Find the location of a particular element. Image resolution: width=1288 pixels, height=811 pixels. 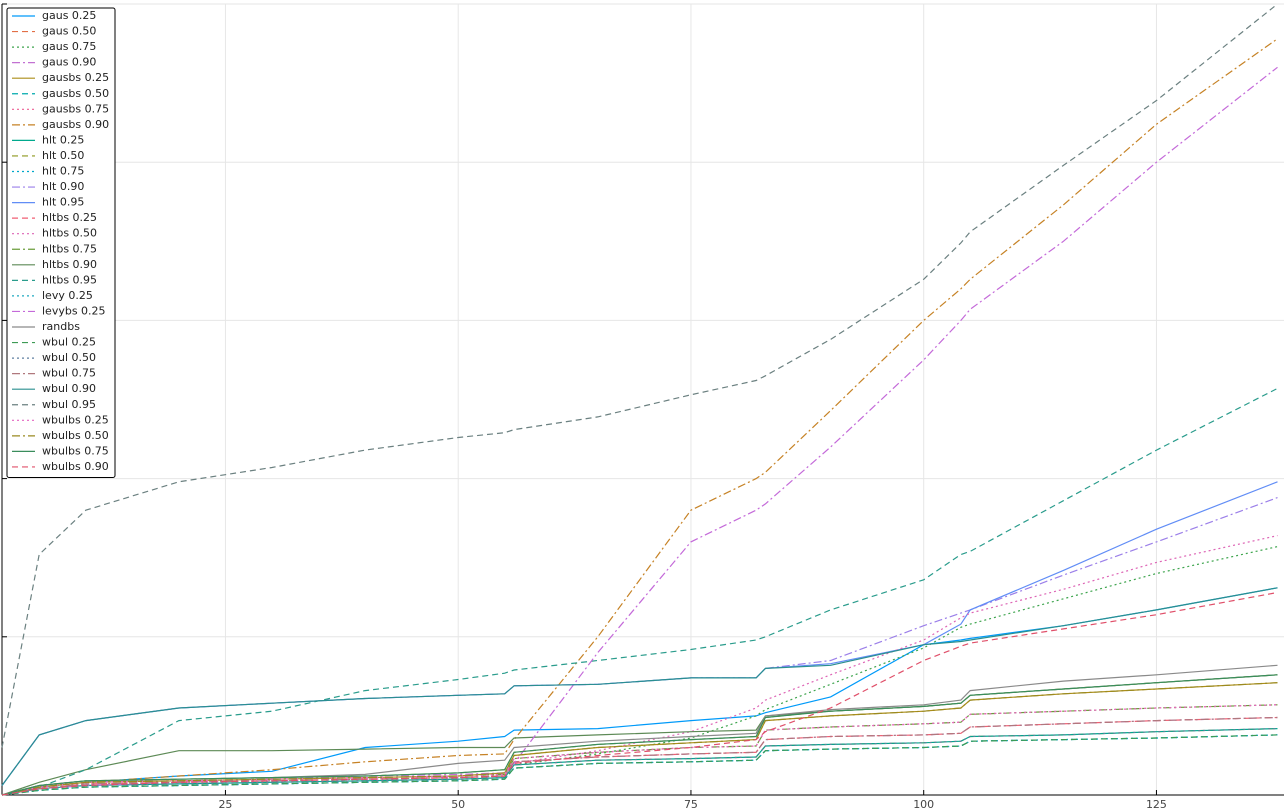

legend-label: wbul 0.50 is located at coordinates (69, 357).